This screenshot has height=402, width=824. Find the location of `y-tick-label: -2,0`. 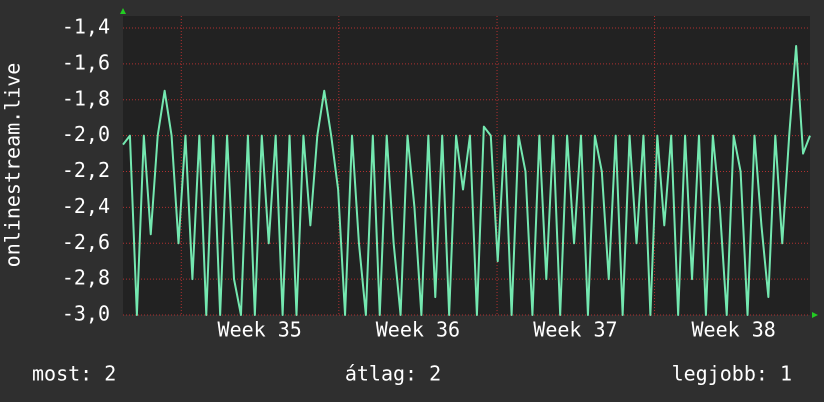

y-tick-label: -2,0 is located at coordinates (86, 134).